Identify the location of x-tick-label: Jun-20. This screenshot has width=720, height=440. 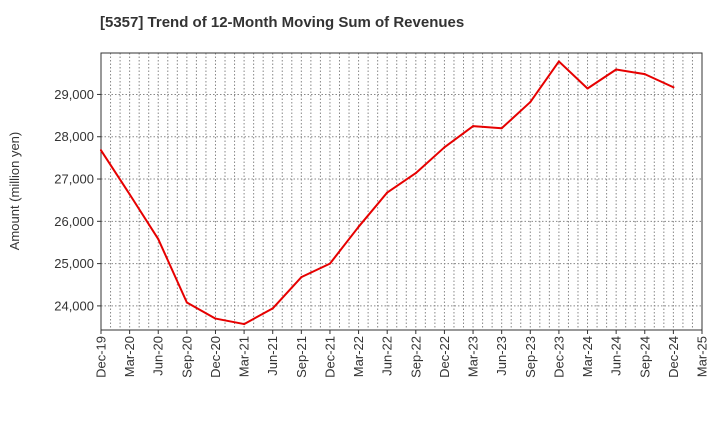
(158, 356).